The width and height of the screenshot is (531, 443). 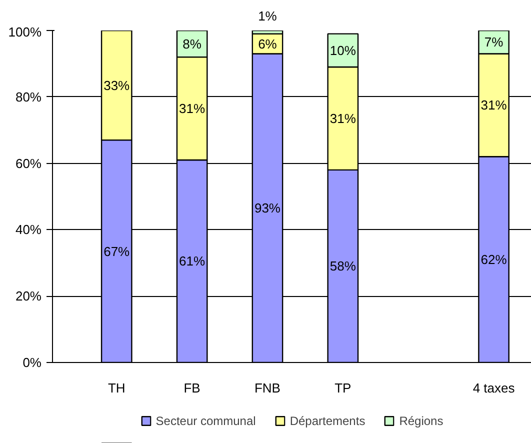 I want to click on data-label: 6%, so click(x=268, y=44).